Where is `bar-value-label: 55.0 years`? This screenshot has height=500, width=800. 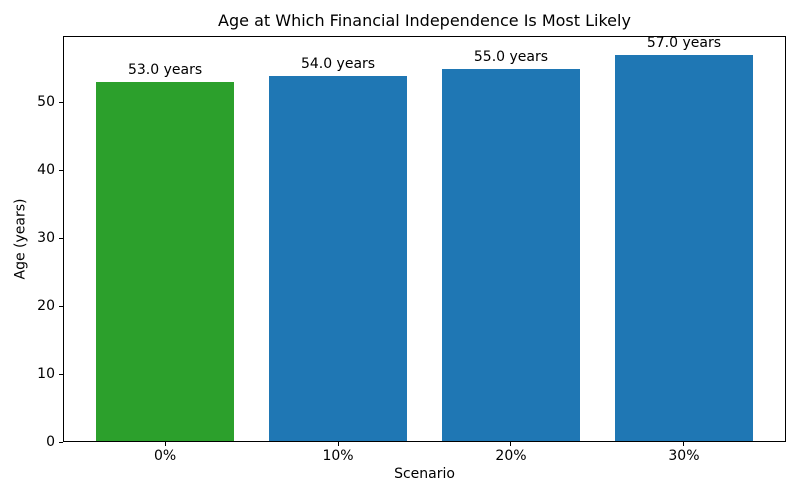
bar-value-label: 55.0 years is located at coordinates (511, 56).